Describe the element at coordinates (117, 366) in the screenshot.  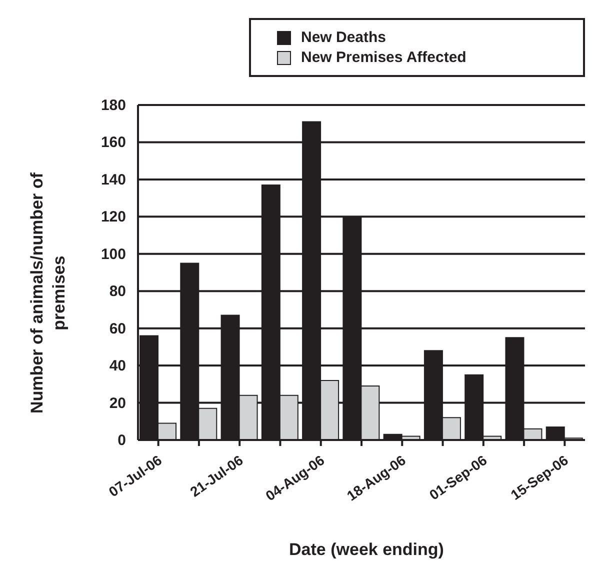
I see `y-tick-label: 40` at that location.